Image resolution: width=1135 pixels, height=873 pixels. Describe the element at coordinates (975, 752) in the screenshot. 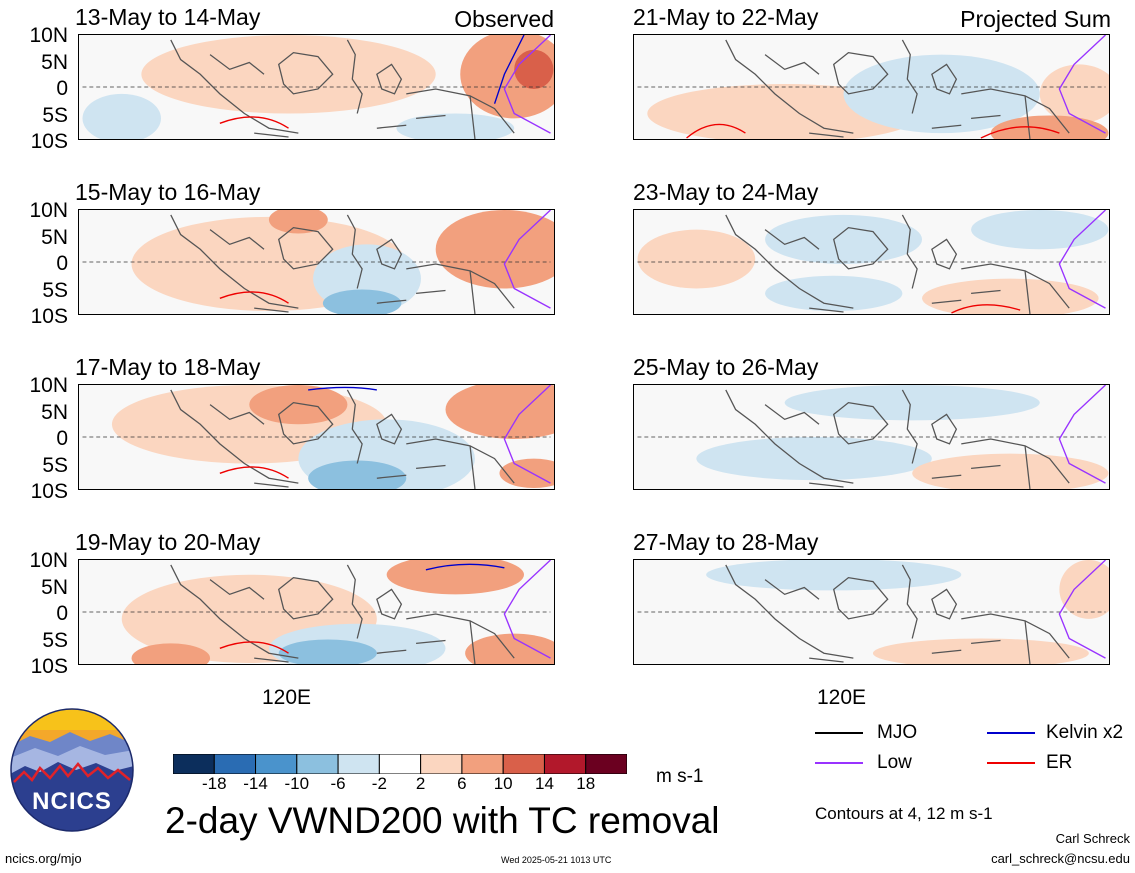

I see `legend: MJO Kelvin x2 Low ER` at that location.